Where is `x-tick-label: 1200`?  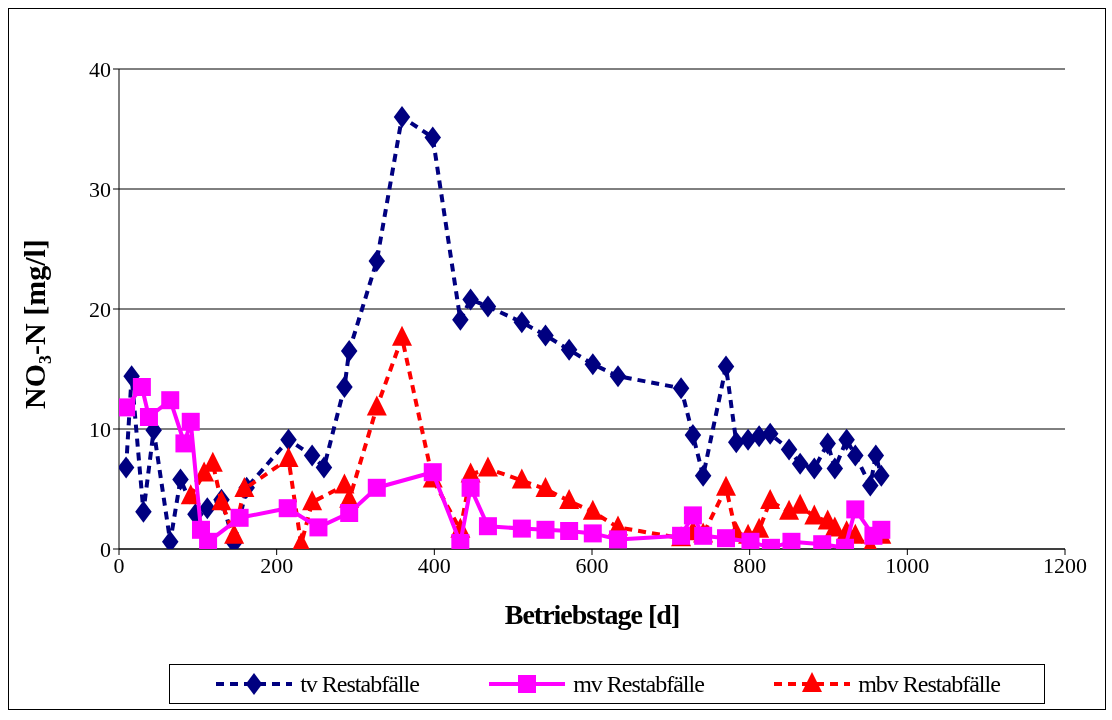
x-tick-label: 1200 is located at coordinates (1065, 565).